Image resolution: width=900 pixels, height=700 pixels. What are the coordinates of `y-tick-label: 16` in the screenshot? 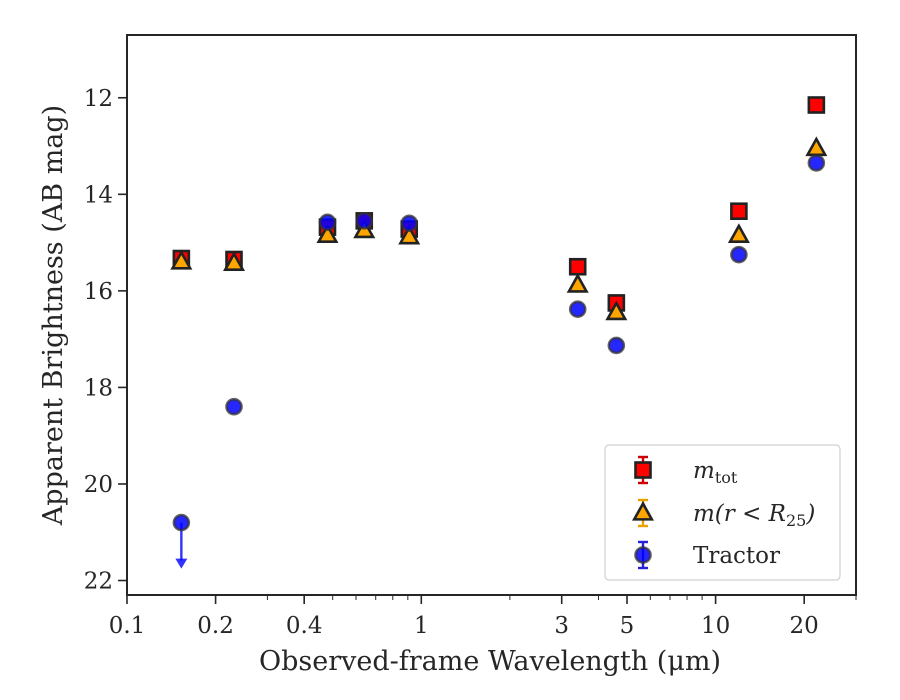 It's located at (98, 292).